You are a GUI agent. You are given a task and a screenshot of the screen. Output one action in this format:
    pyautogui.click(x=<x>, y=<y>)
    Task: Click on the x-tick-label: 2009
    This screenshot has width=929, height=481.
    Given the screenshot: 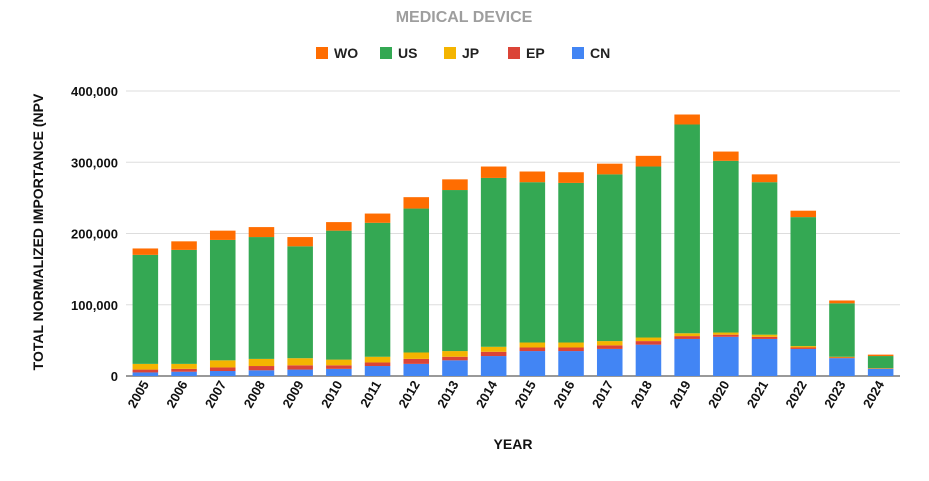 What is the action you would take?
    pyautogui.click(x=292, y=394)
    